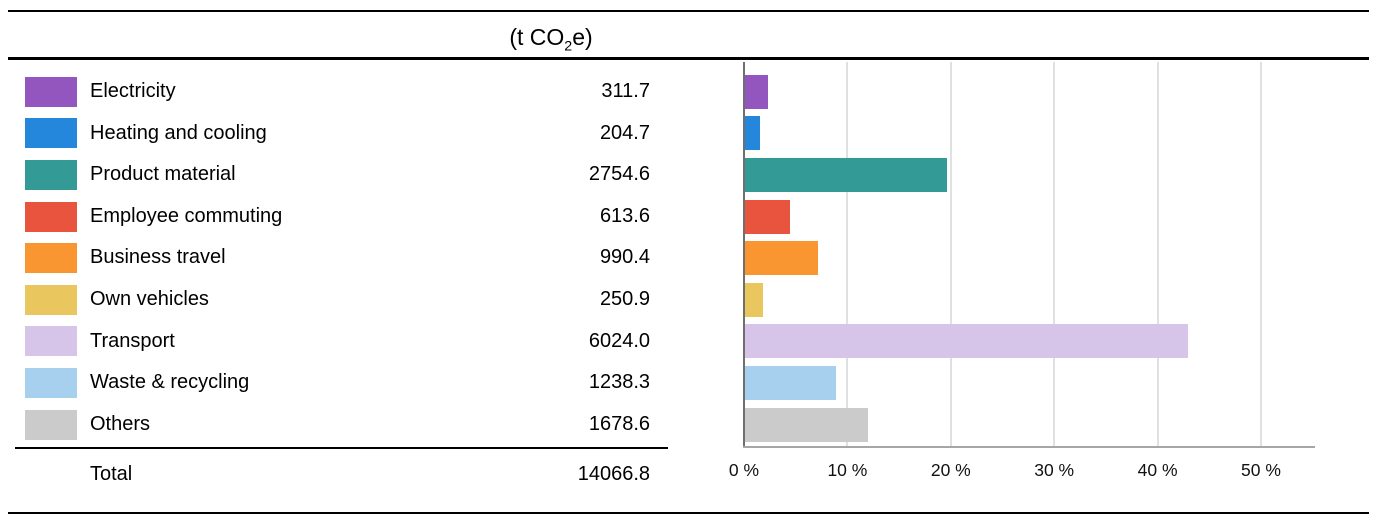 This screenshot has width=1377, height=522. I want to click on table-row: Own vehicles 250.9, so click(345, 300).